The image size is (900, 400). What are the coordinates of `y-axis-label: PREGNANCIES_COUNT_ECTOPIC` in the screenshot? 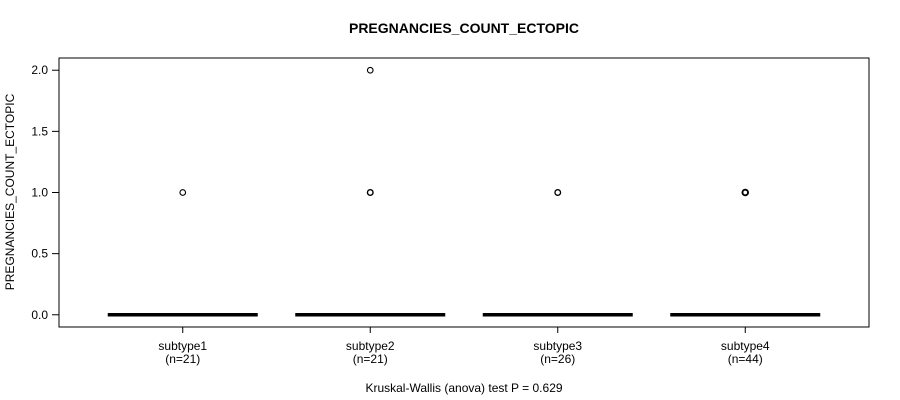 It's located at (10, 191).